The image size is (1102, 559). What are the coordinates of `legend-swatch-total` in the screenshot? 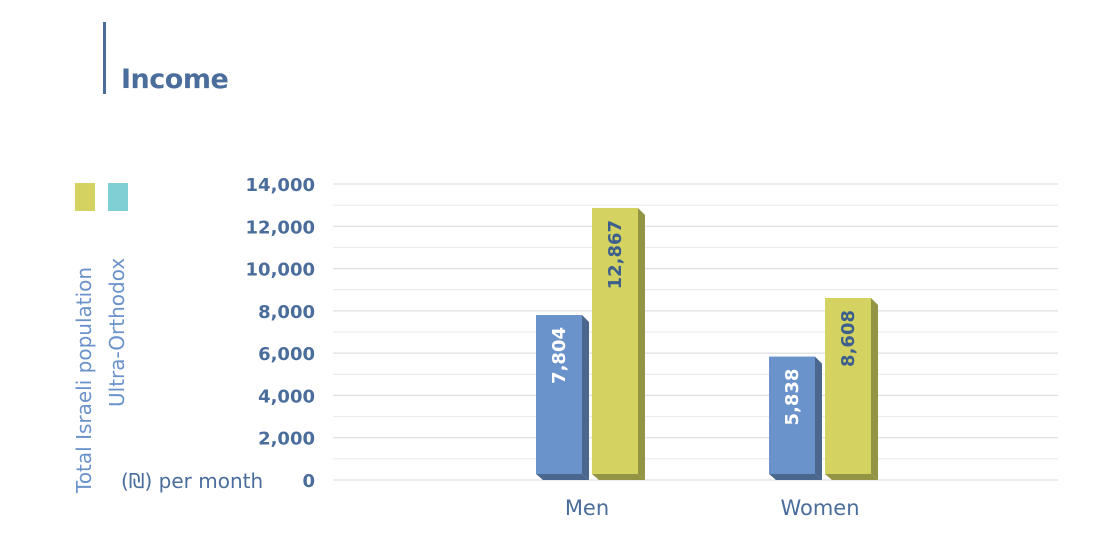 It's located at (85, 197).